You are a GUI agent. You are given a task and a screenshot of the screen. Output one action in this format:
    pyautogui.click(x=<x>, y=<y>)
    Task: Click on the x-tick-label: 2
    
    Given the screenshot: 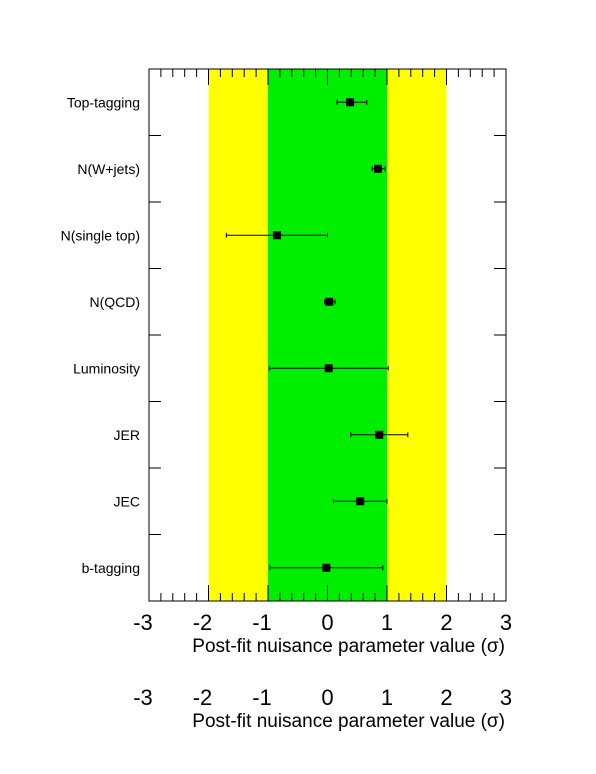 What is the action you would take?
    pyautogui.click(x=446, y=622)
    